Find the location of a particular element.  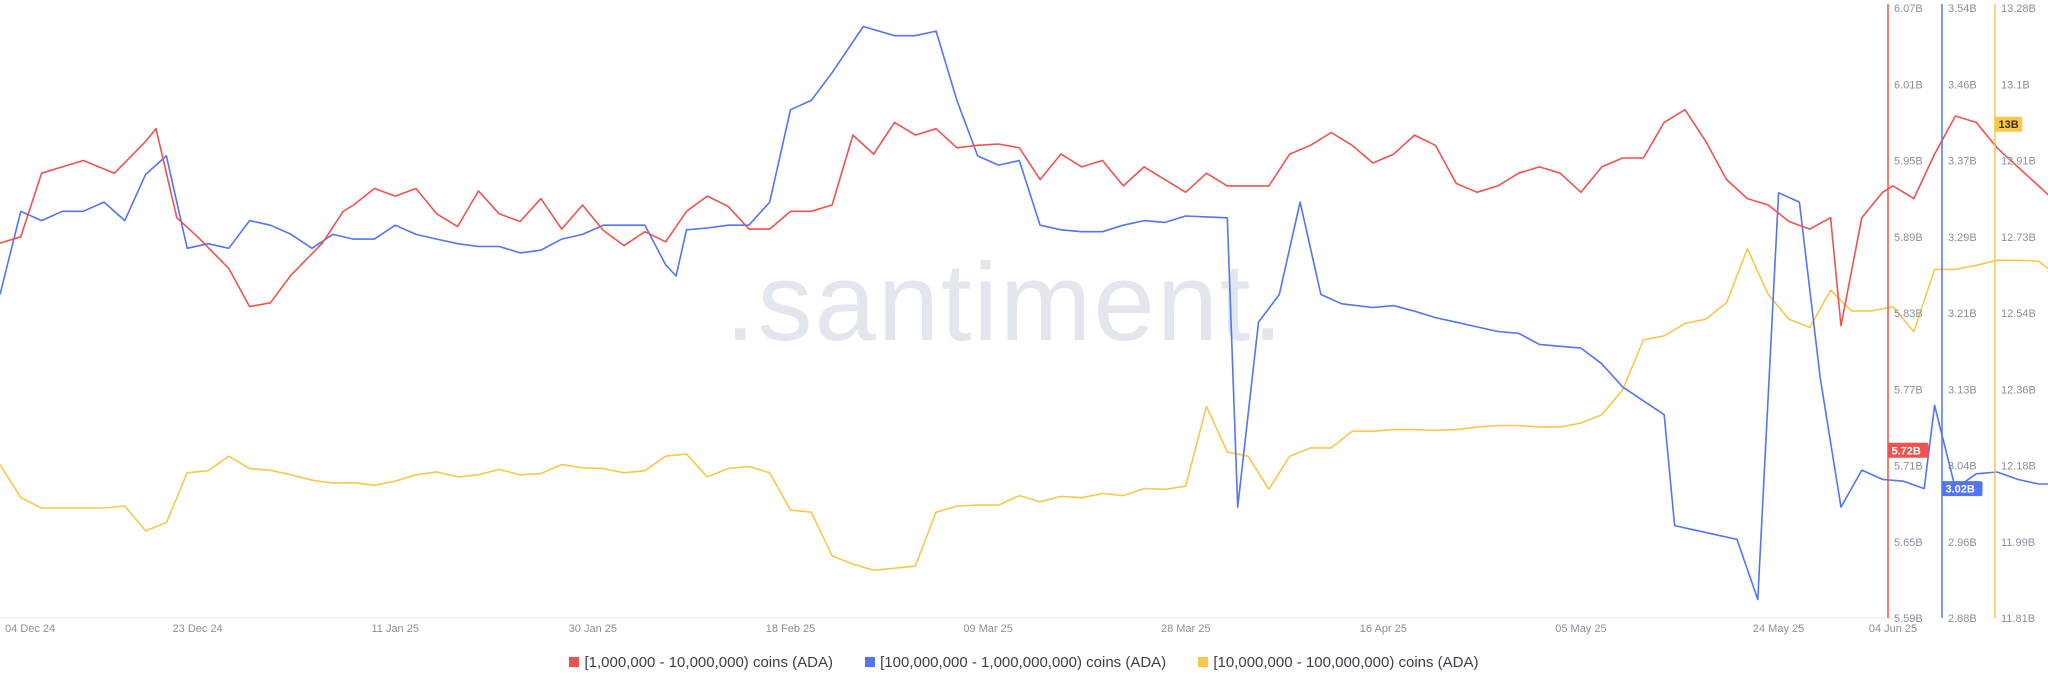

legend-item-red: [1,000,000 - 10,000,000) coins (ADA) is located at coordinates (701, 662).